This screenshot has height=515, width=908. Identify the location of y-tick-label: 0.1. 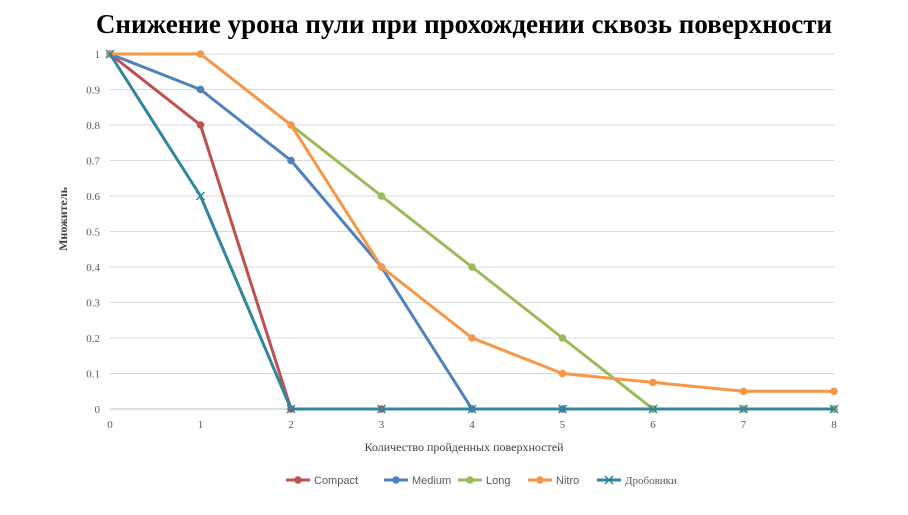
(93, 375).